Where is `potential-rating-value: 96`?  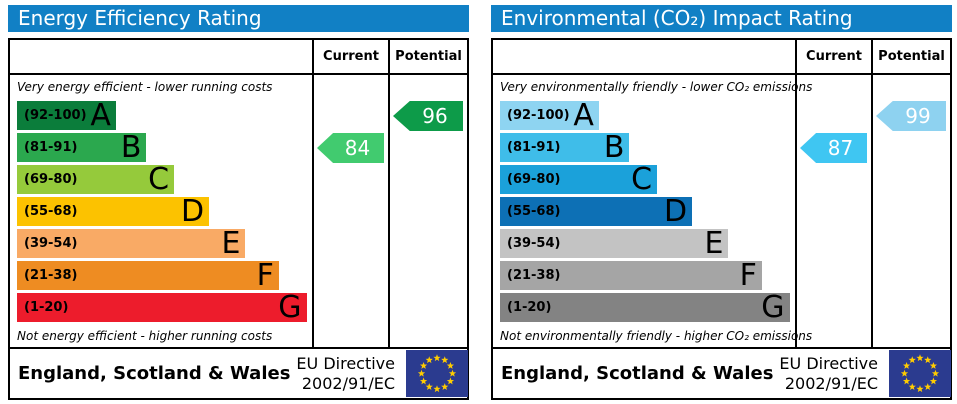 potential-rating-value: 96 is located at coordinates (435, 116).